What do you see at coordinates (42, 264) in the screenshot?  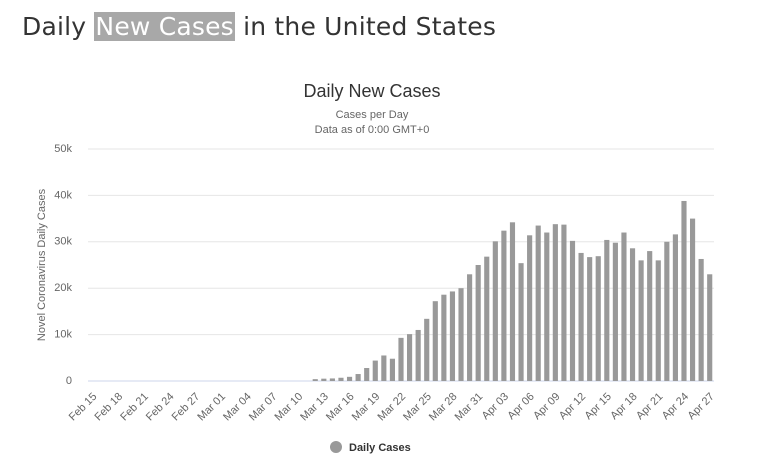 I see `y-axis-label: Novel Coronavirus Daily Cases` at bounding box center [42, 264].